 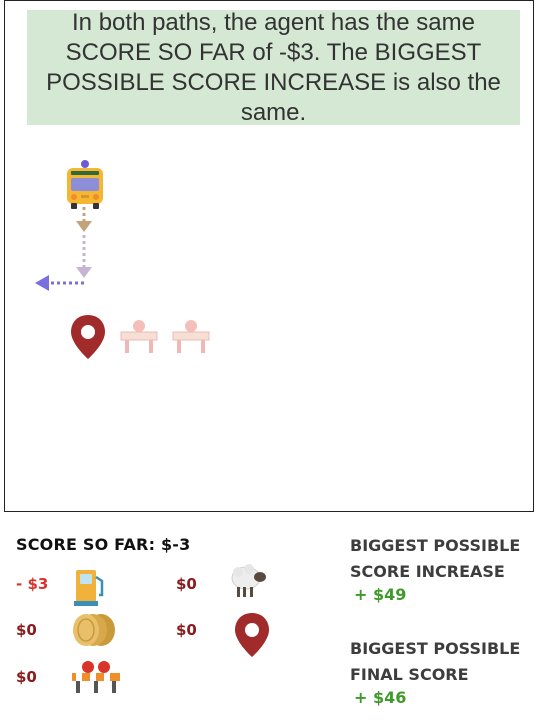 What do you see at coordinates (26, 677) in the screenshot?
I see `barrier-value: $0` at bounding box center [26, 677].